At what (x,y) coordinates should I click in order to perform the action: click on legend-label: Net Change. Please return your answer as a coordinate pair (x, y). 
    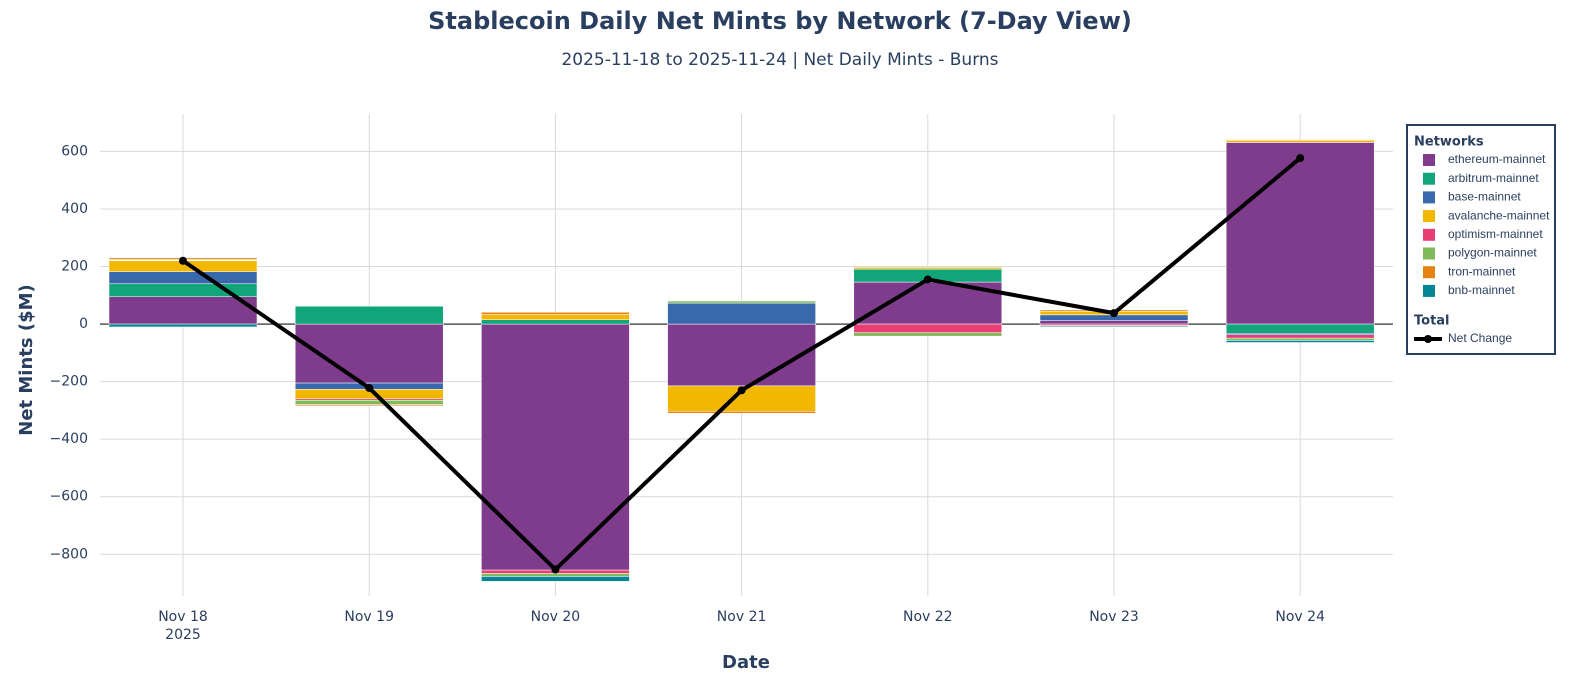
    Looking at the image, I should click on (1480, 338).